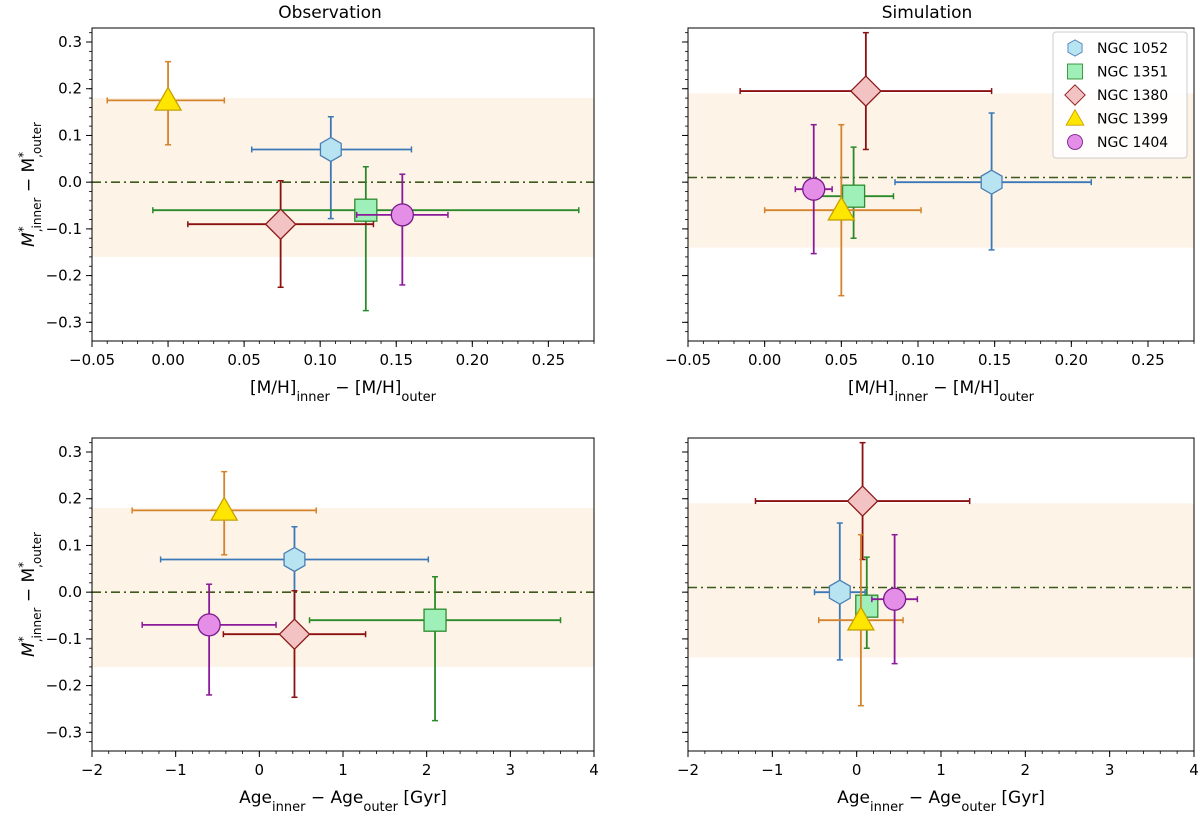  What do you see at coordinates (1132, 96) in the screenshot?
I see `legend-label: NGC 1380` at bounding box center [1132, 96].